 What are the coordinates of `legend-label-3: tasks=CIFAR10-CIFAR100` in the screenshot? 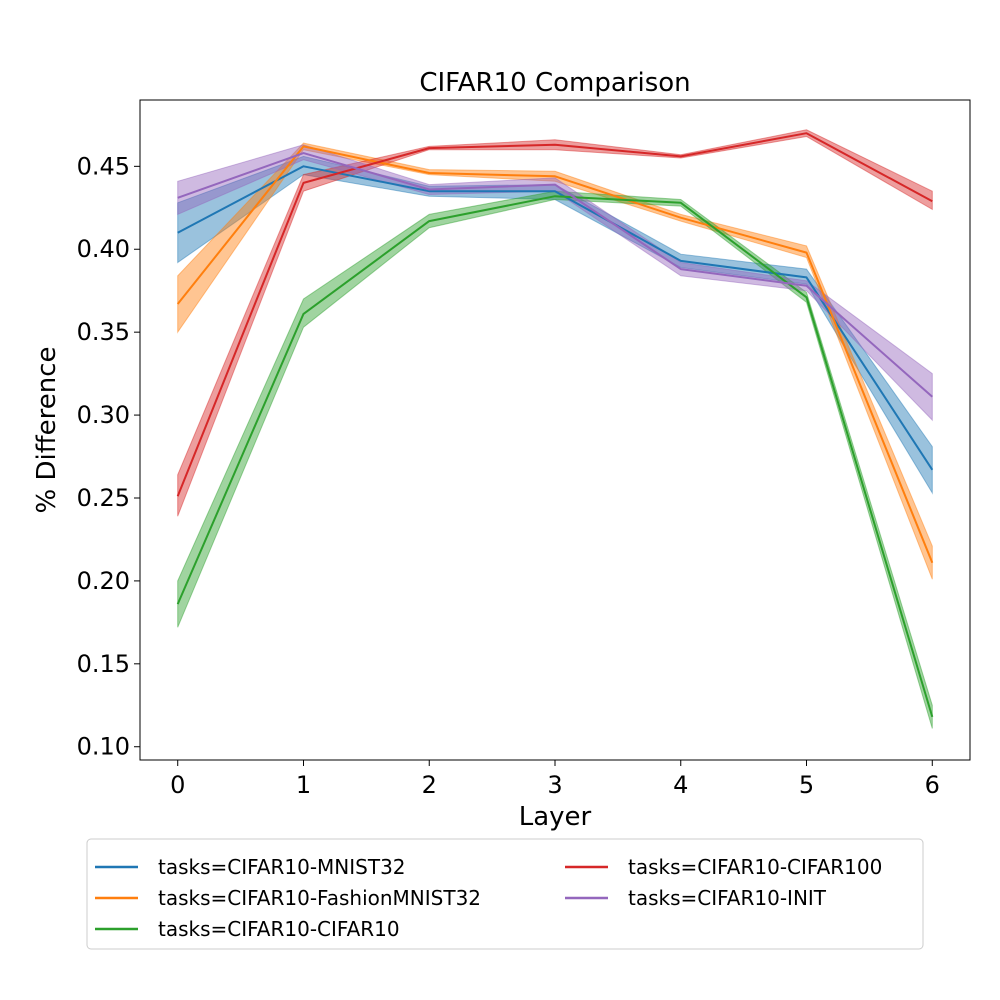 It's located at (755, 867).